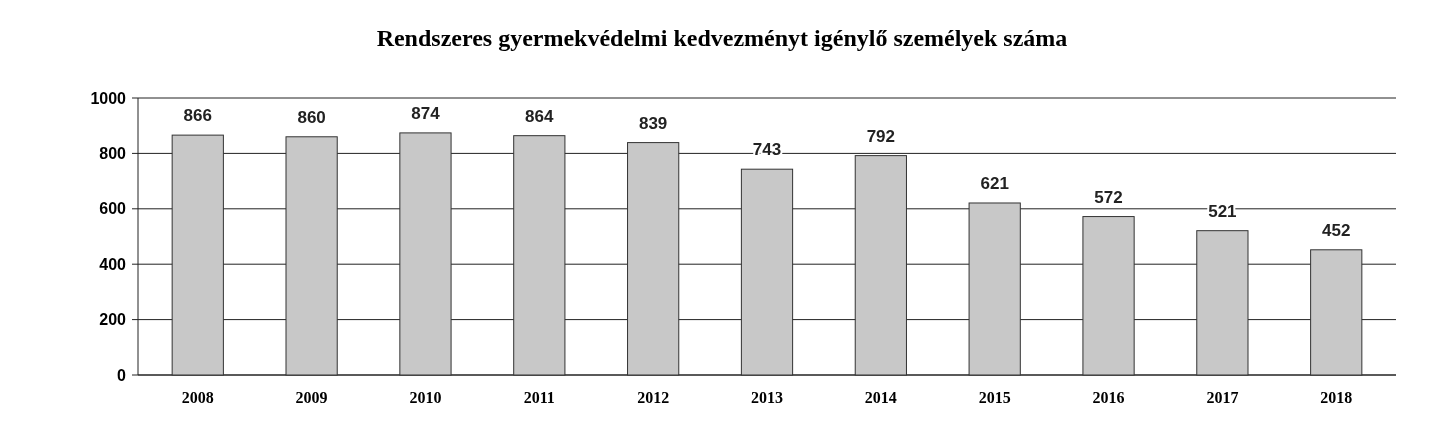 Image resolution: width=1444 pixels, height=443 pixels. Describe the element at coordinates (108, 98) in the screenshot. I see `y-tick-label: 1000` at that location.